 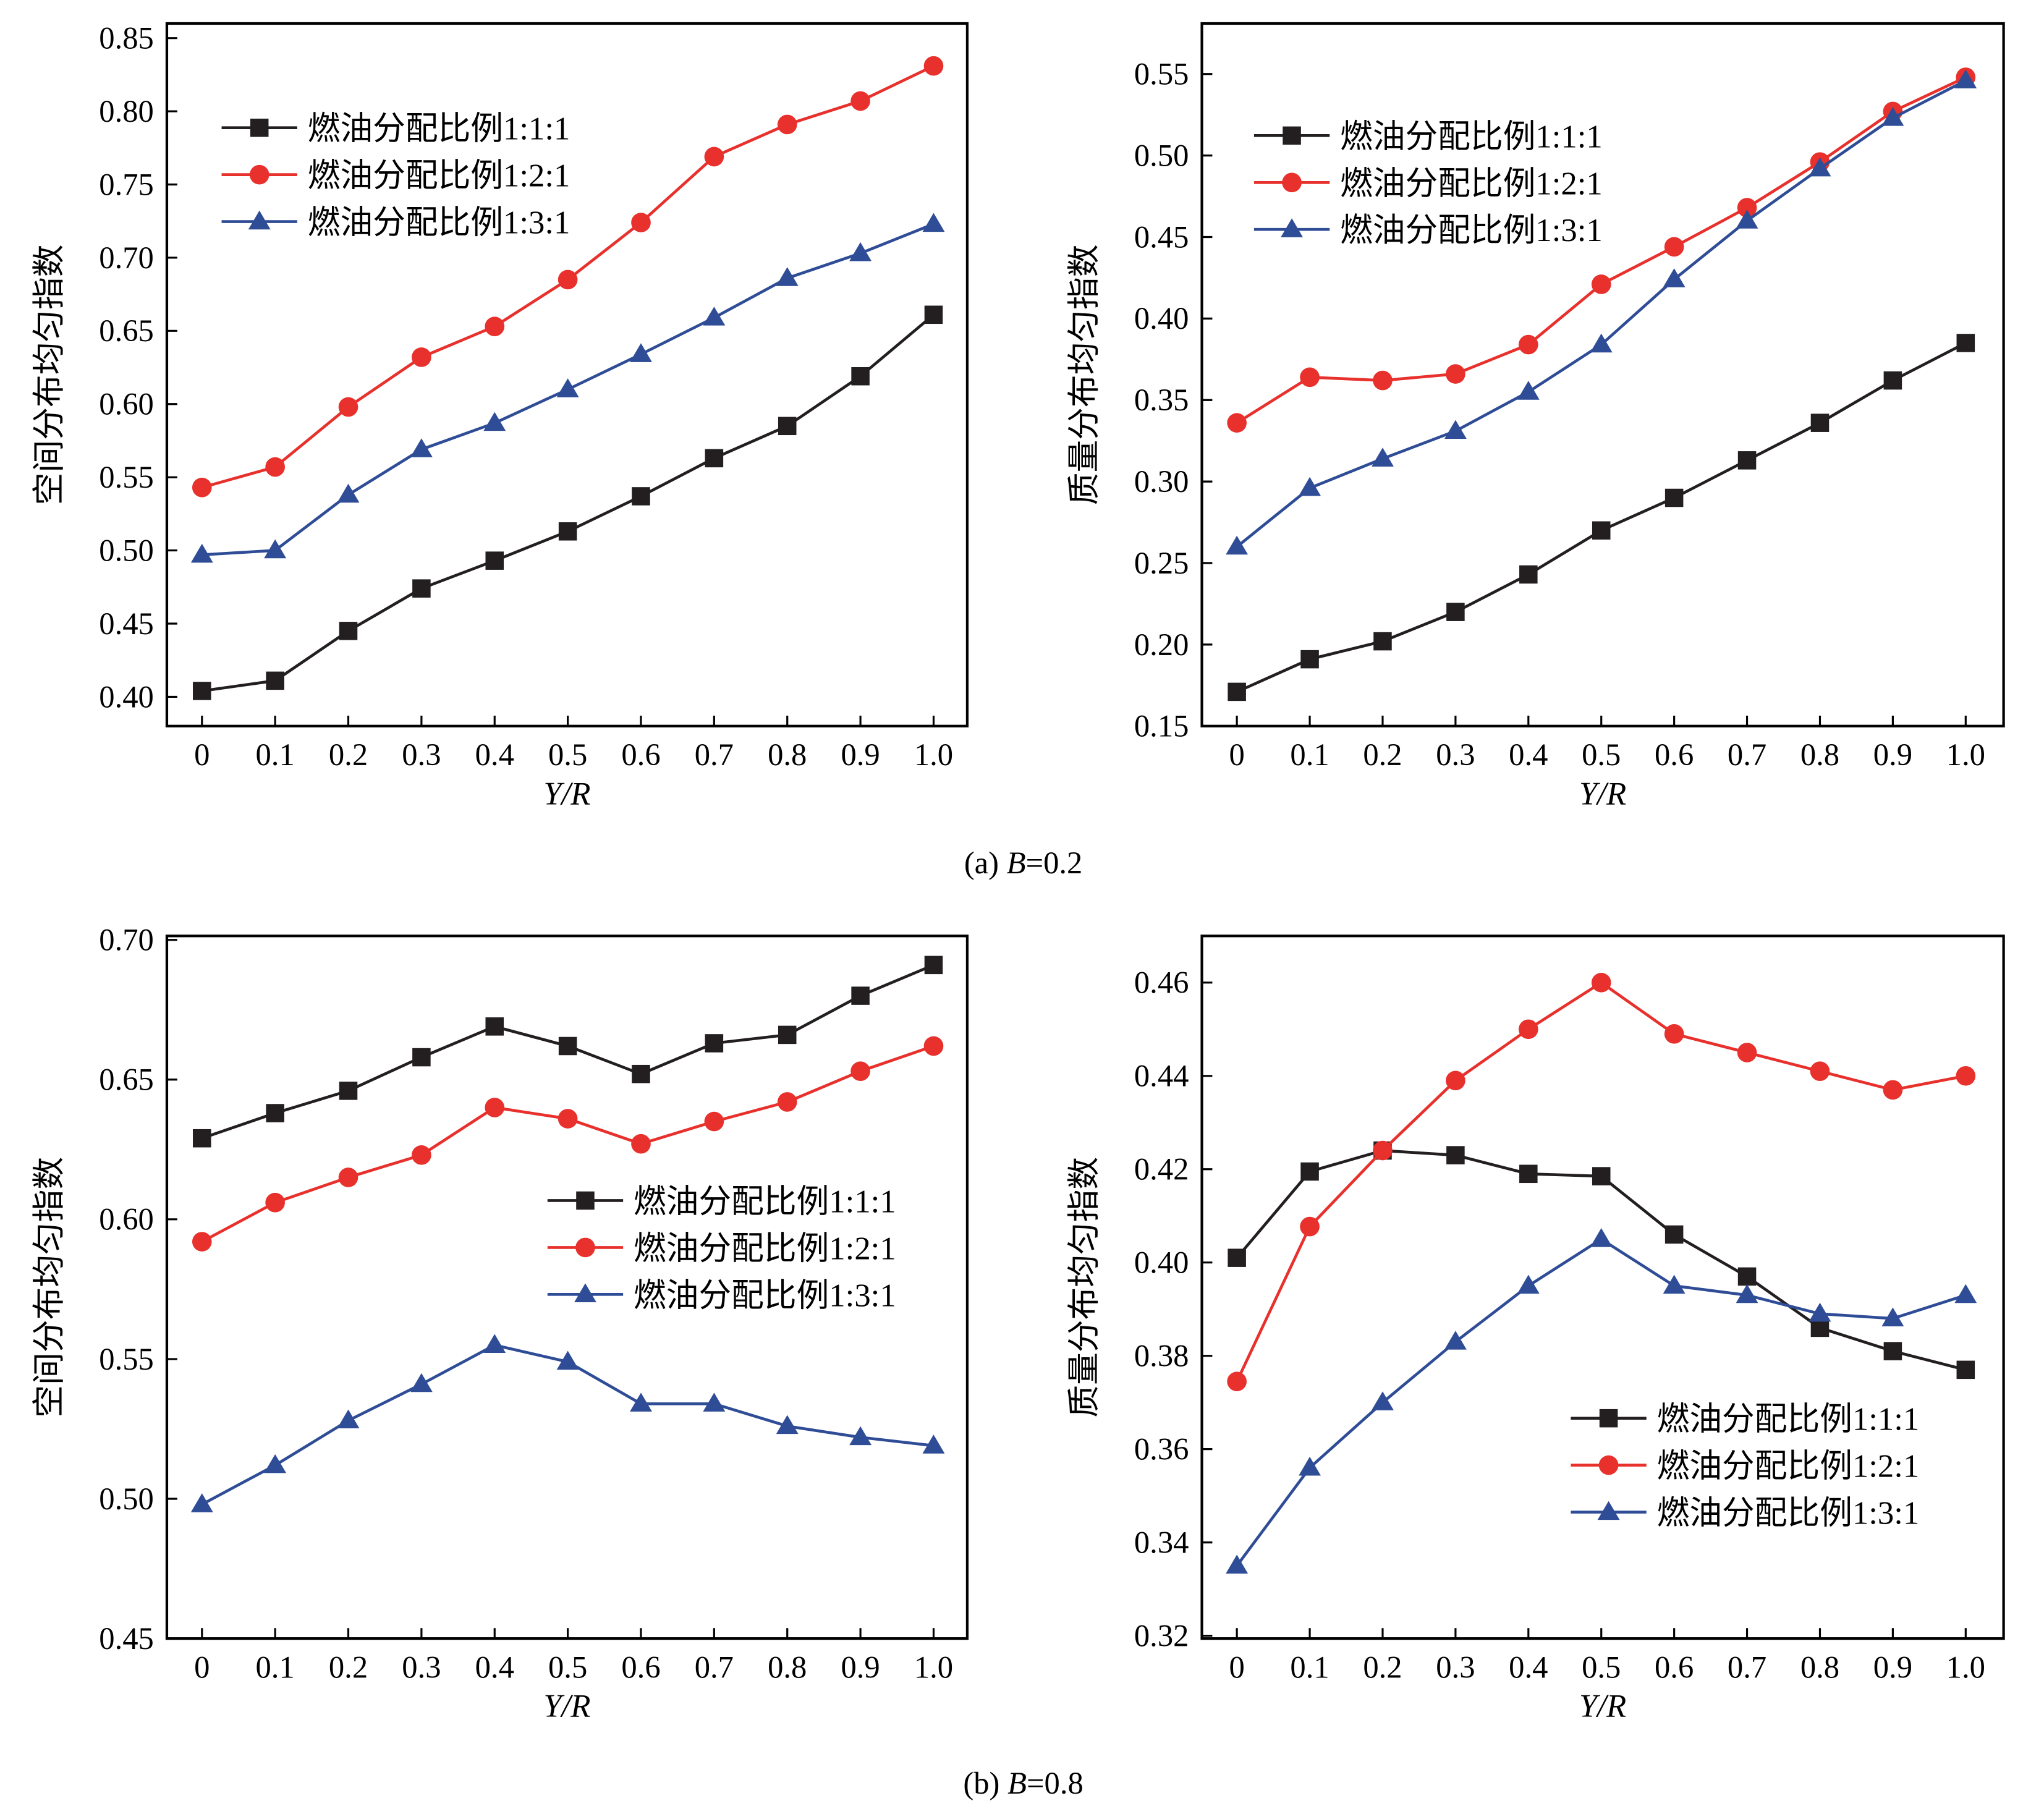 What do you see at coordinates (1966, 754) in the screenshot?
I see `x-tick-label: 1.0` at bounding box center [1966, 754].